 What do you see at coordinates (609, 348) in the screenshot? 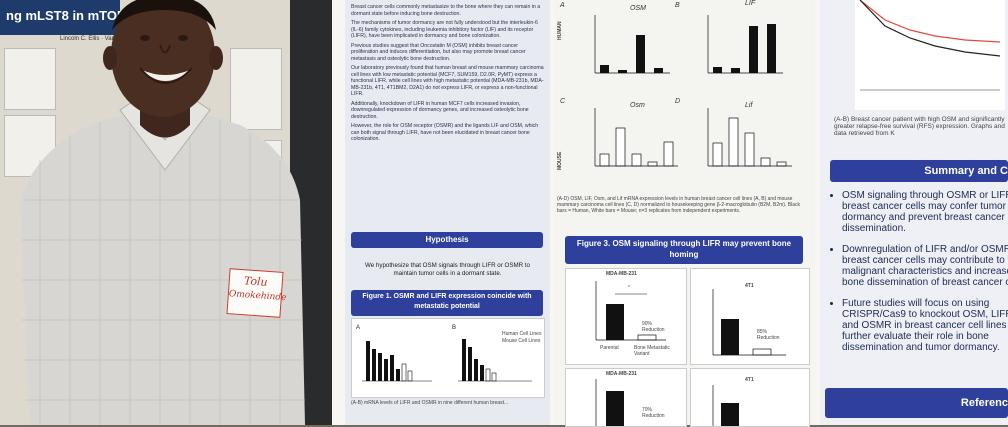
I see `fig3-x-parental: Parental` at bounding box center [609, 348].